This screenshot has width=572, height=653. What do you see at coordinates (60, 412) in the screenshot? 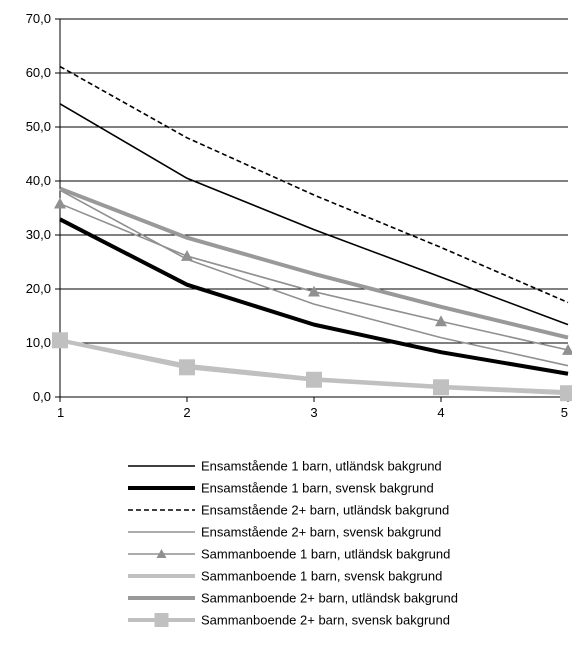
I see `x-tick-label: 1` at bounding box center [60, 412].